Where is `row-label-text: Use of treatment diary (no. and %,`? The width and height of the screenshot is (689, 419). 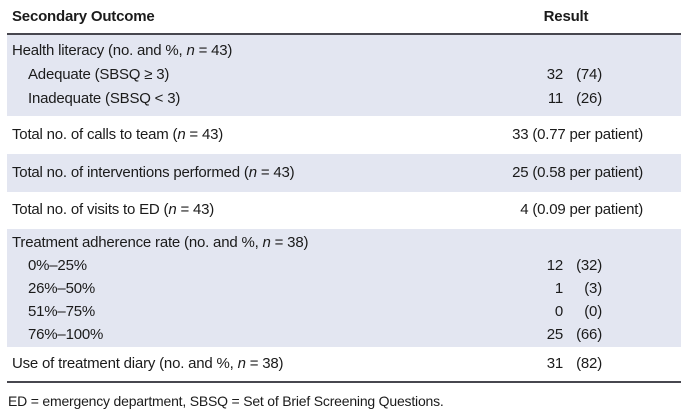
row-label-text: Use of treatment diary (no. and %, is located at coordinates (125, 363).